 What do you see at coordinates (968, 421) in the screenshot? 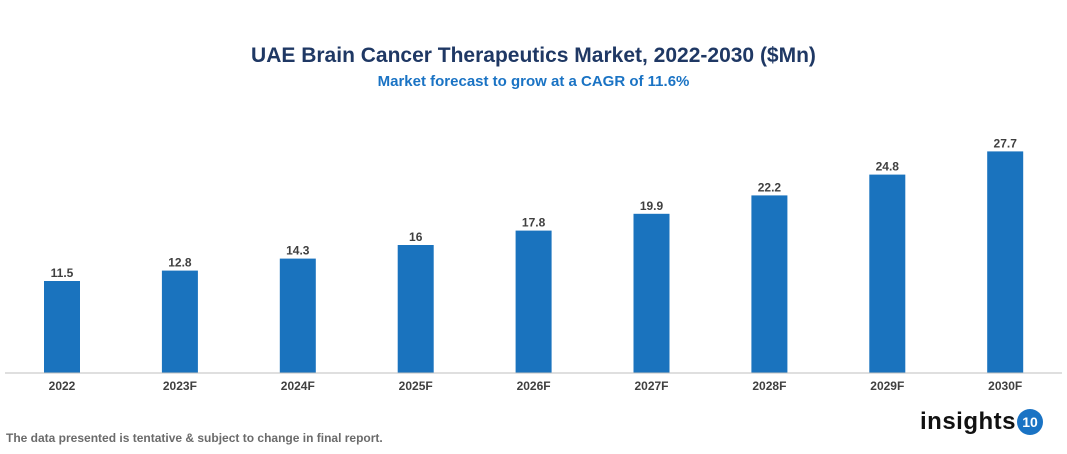
I see `logo-text: insights` at bounding box center [968, 421].